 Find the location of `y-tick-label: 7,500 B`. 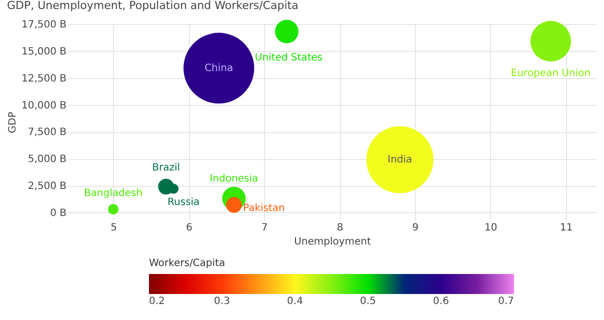

y-tick-label: 7,500 B is located at coordinates (47, 132).